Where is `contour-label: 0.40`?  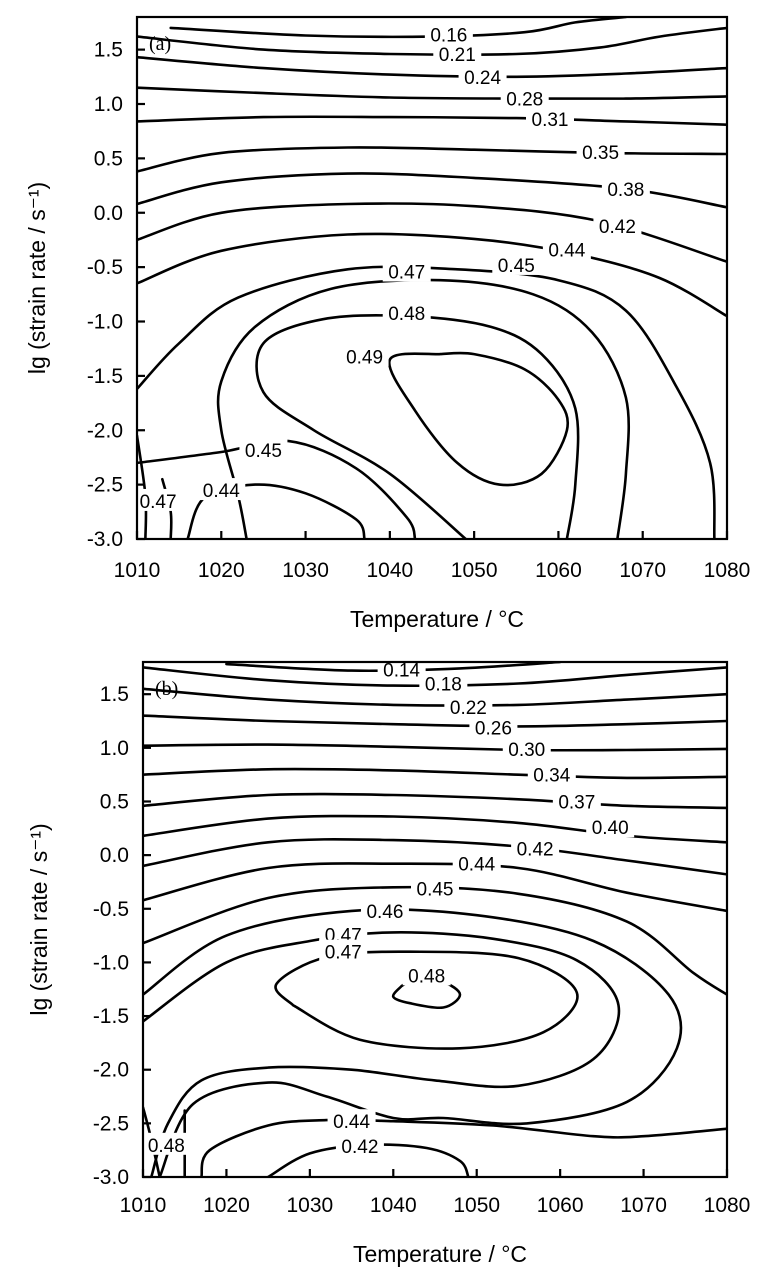 contour-label: 0.40 is located at coordinates (610, 828).